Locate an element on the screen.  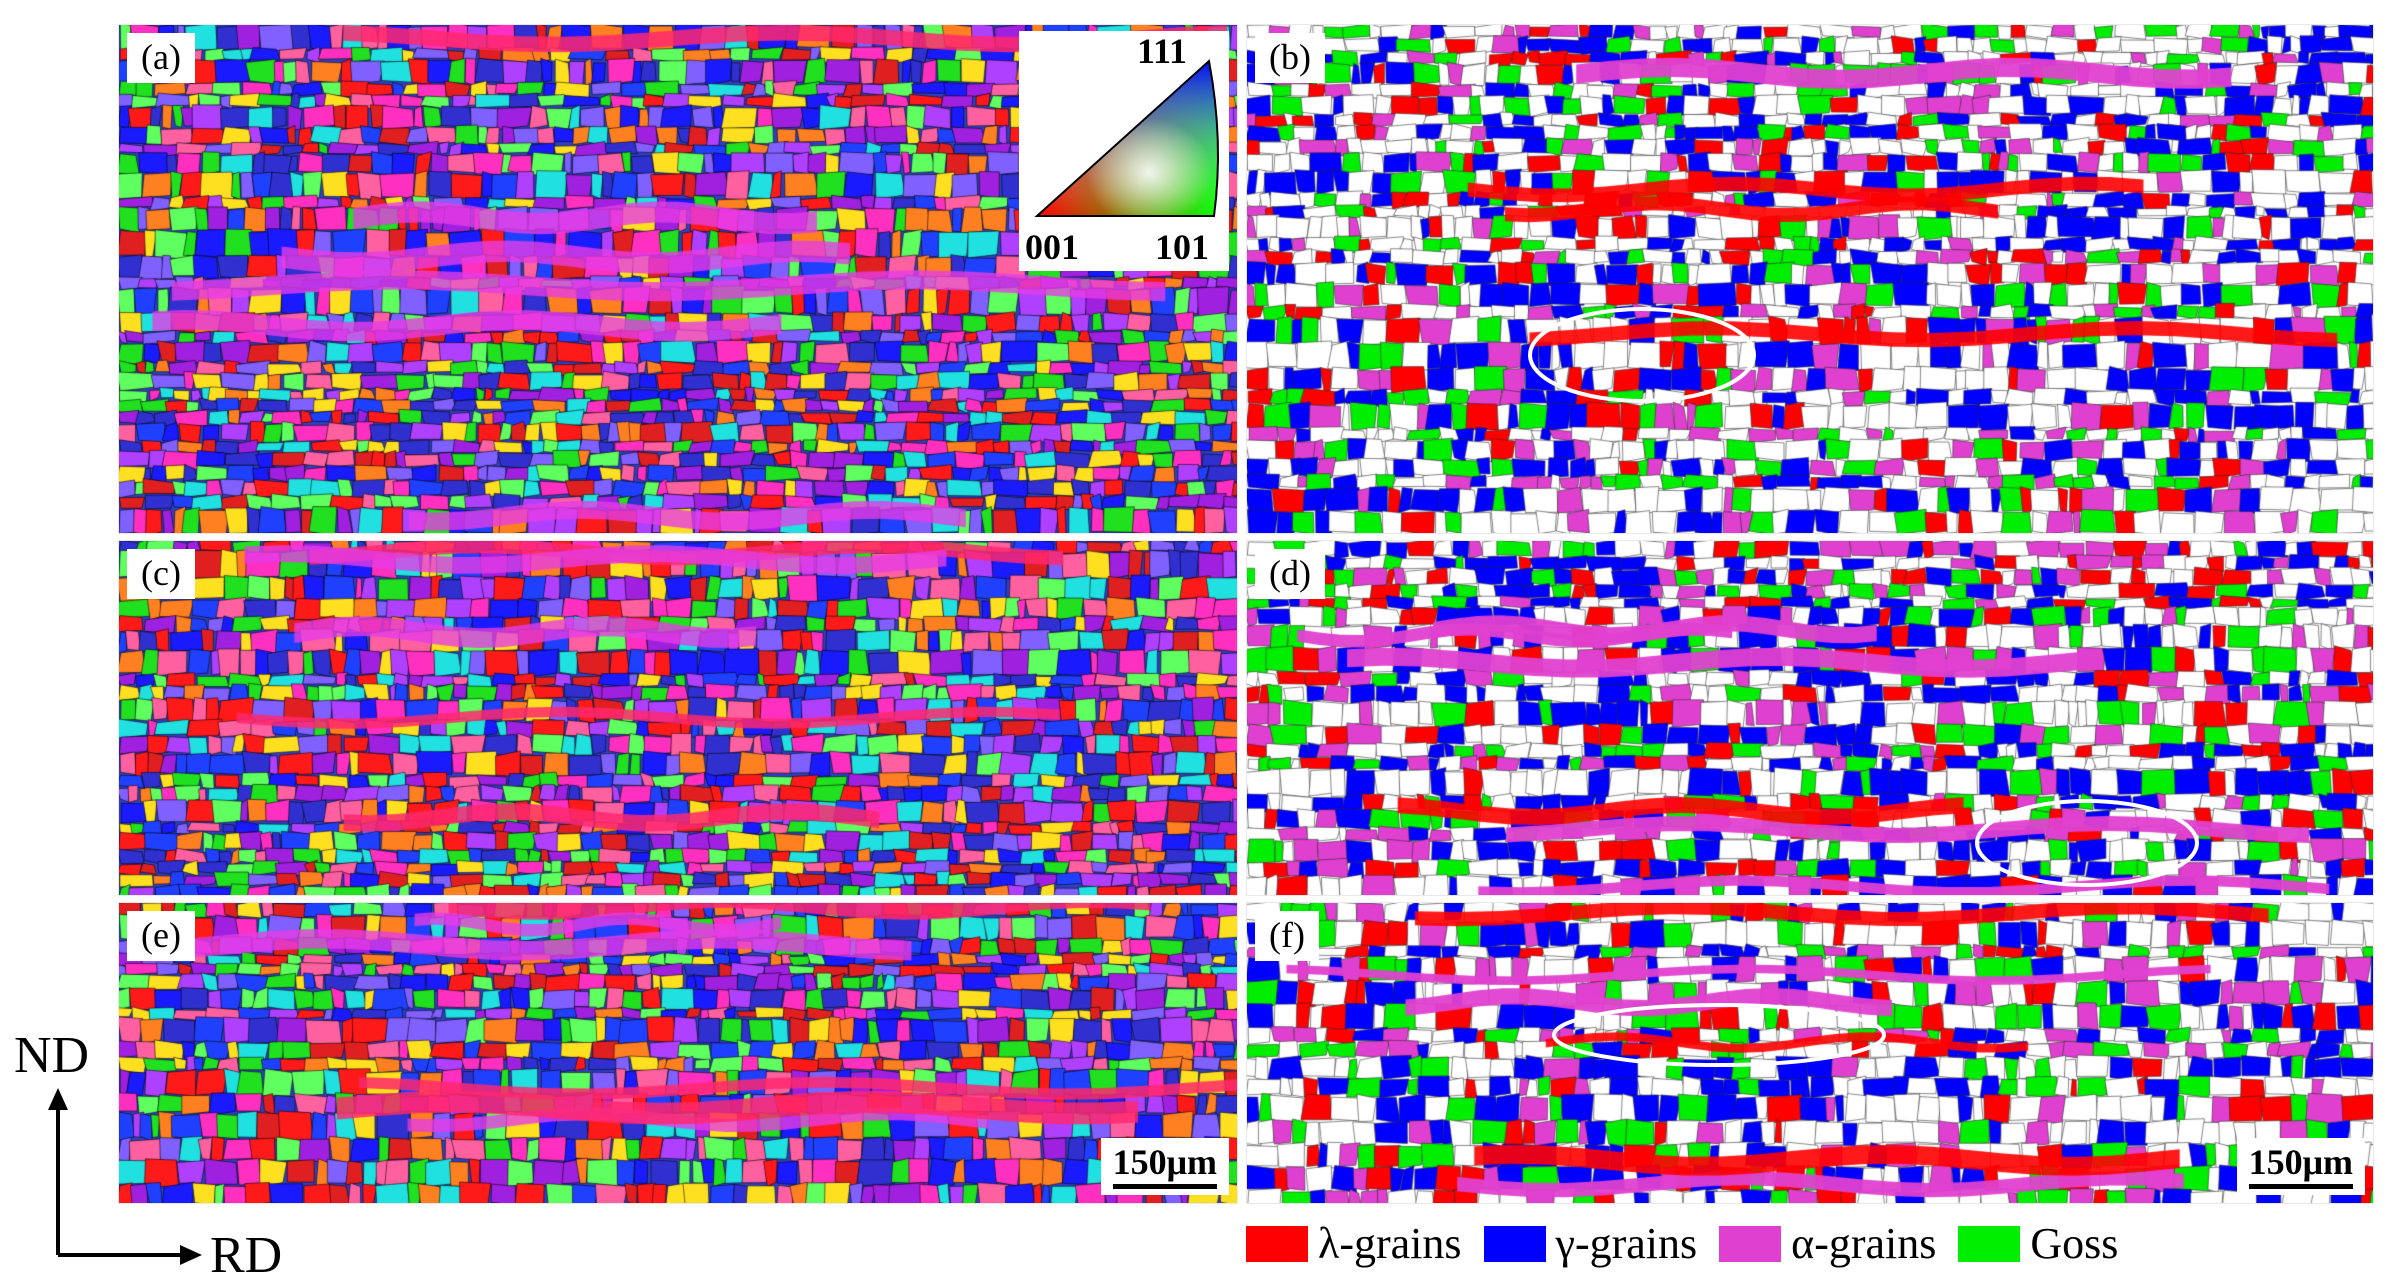
panel-e-ipf-map: (e) 150μm is located at coordinates (678, 1053).